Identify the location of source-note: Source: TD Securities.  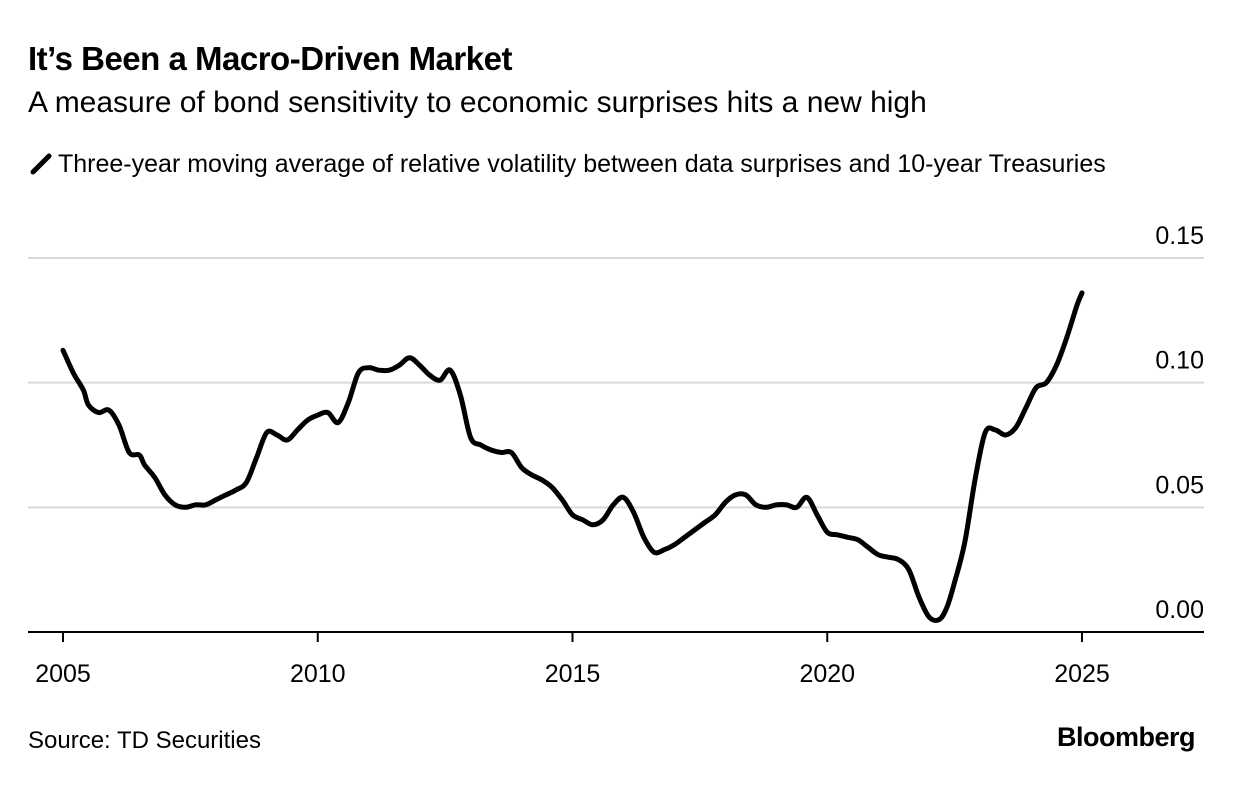
(144, 740).